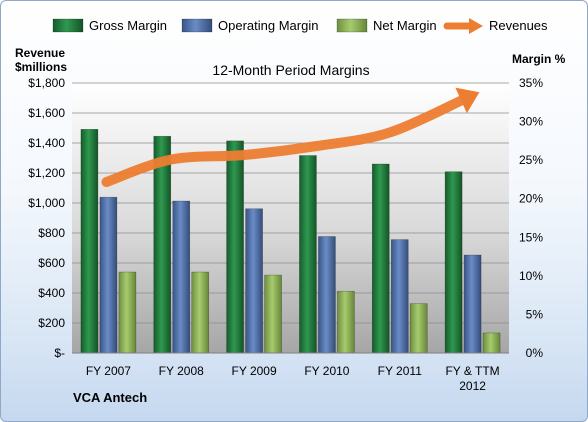  What do you see at coordinates (46, 203) in the screenshot?
I see `left-tick-label: $1,000` at bounding box center [46, 203].